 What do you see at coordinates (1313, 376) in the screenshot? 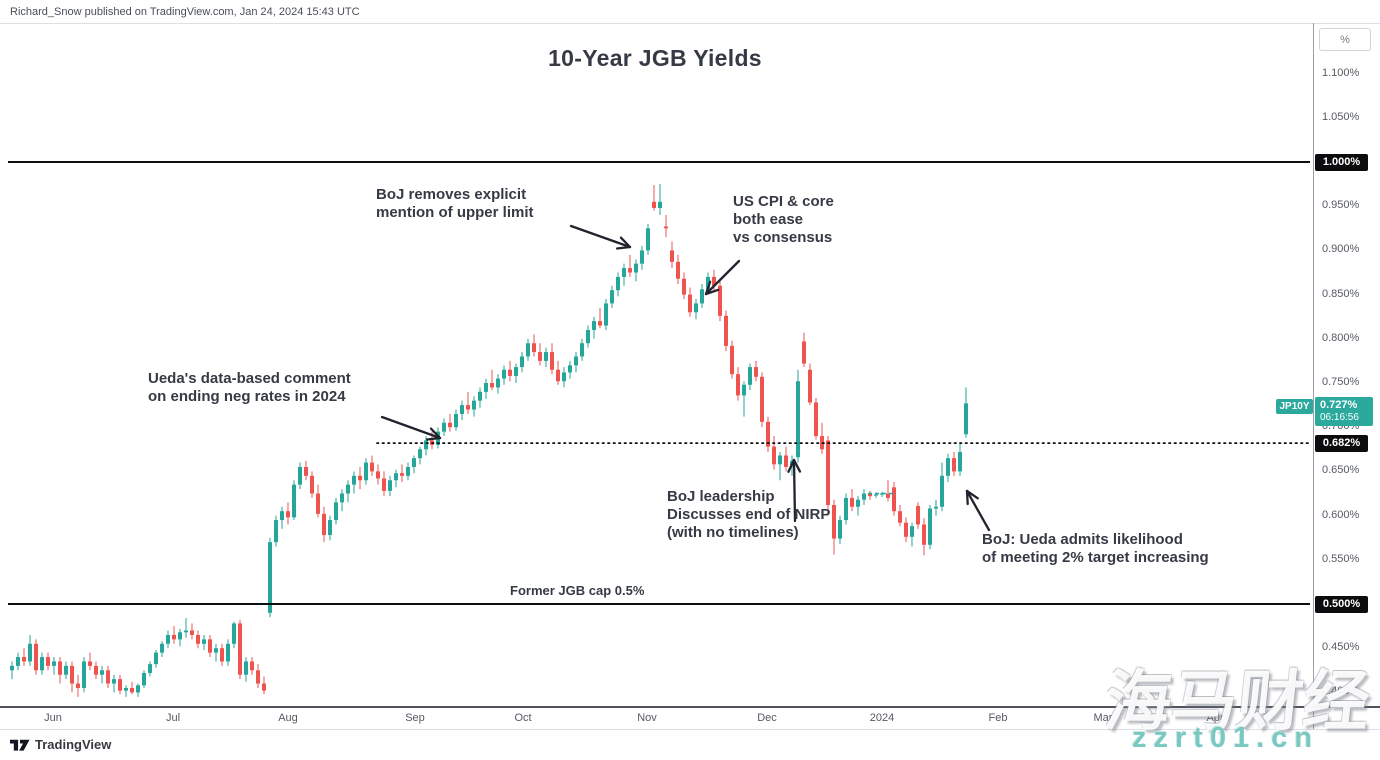
I see `price-axis-separator` at bounding box center [1313, 376].